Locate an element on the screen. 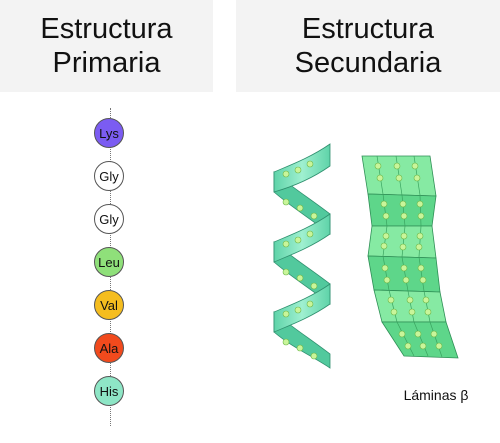  beta-sheet-label: Láminas β is located at coordinates (436, 395).